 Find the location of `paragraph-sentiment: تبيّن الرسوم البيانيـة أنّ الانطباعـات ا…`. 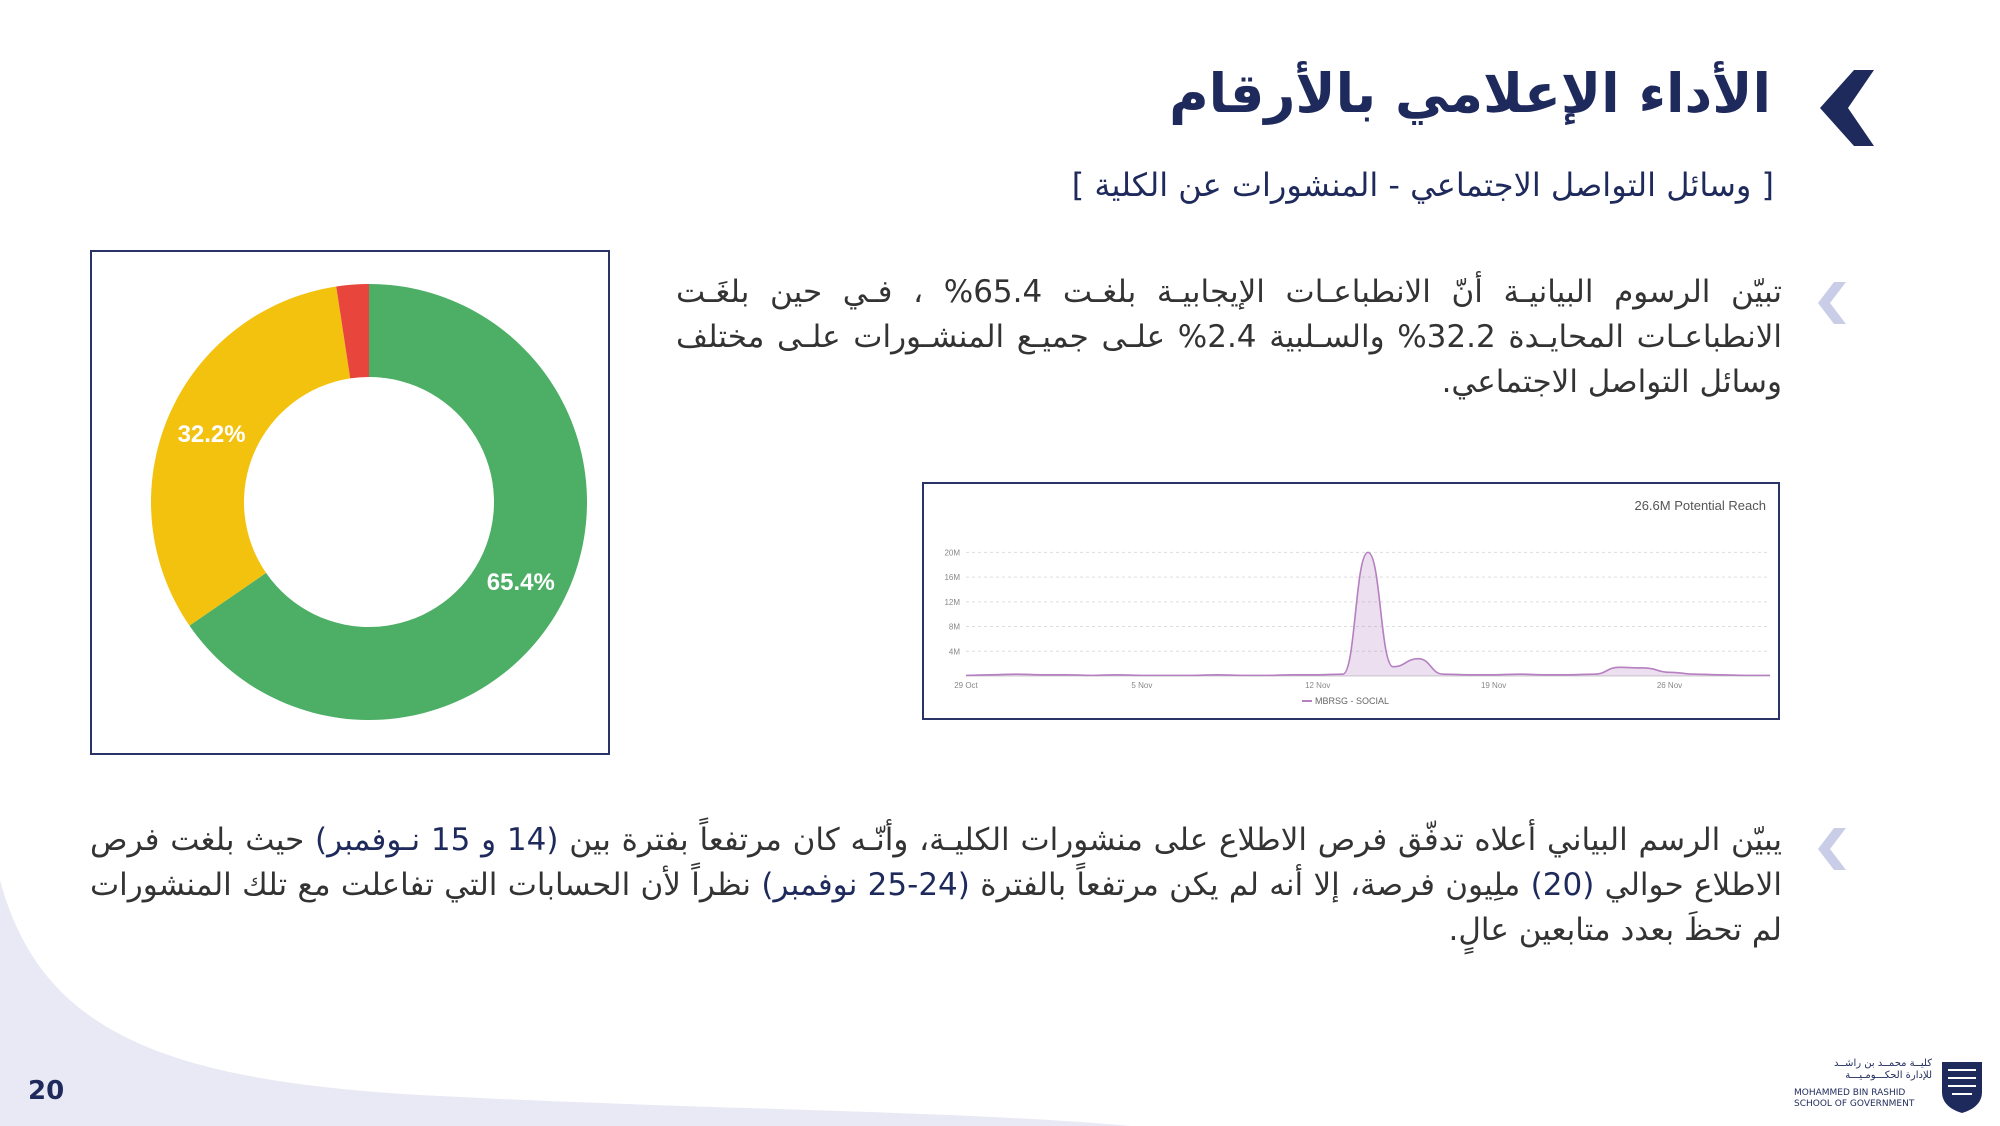

paragraph-sentiment: تبيّن الرسوم البيانيـة أنّ الانطباعـات ا… is located at coordinates (1229, 337).